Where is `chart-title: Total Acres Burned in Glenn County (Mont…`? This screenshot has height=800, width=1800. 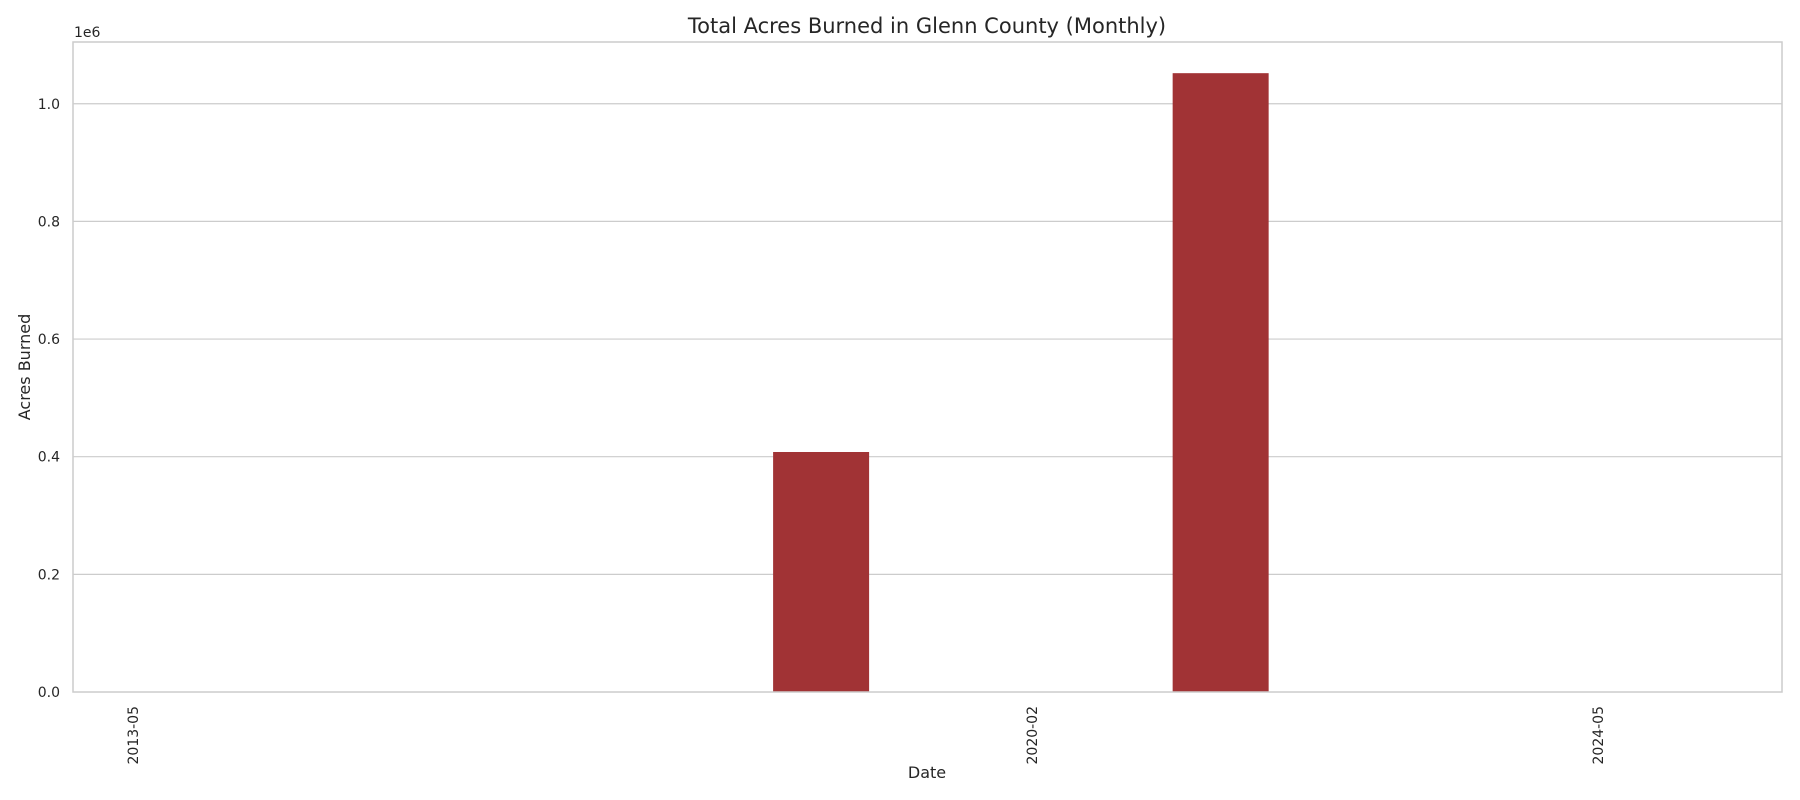 chart-title: Total Acres Burned in Glenn County (Mont… is located at coordinates (926, 26).